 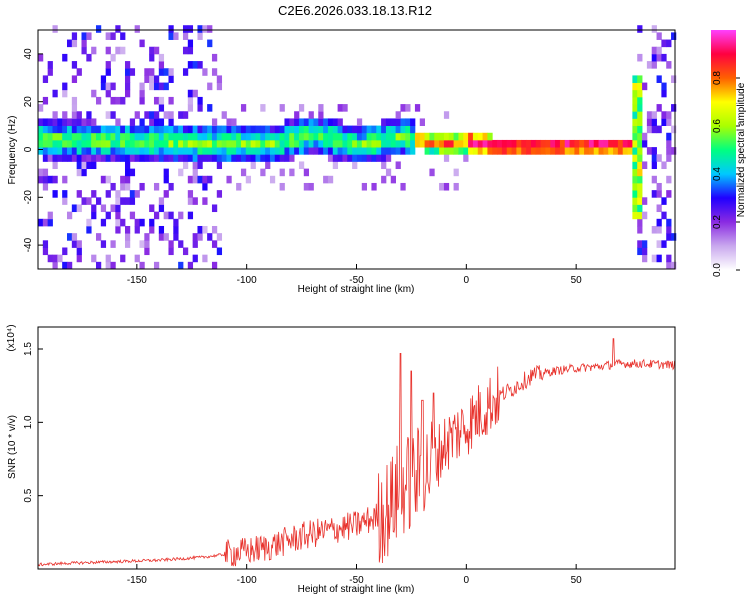 What do you see at coordinates (33, 150) in the screenshot?
I see `spectrogram-y-ticks: -40 -20 0 20 40` at bounding box center [33, 150].